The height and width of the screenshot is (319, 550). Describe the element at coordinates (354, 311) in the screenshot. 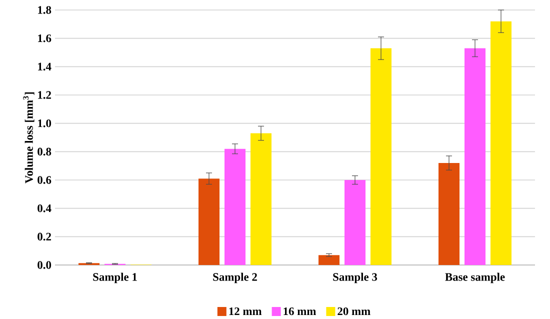

I see `legend-label: 20 mm` at that location.